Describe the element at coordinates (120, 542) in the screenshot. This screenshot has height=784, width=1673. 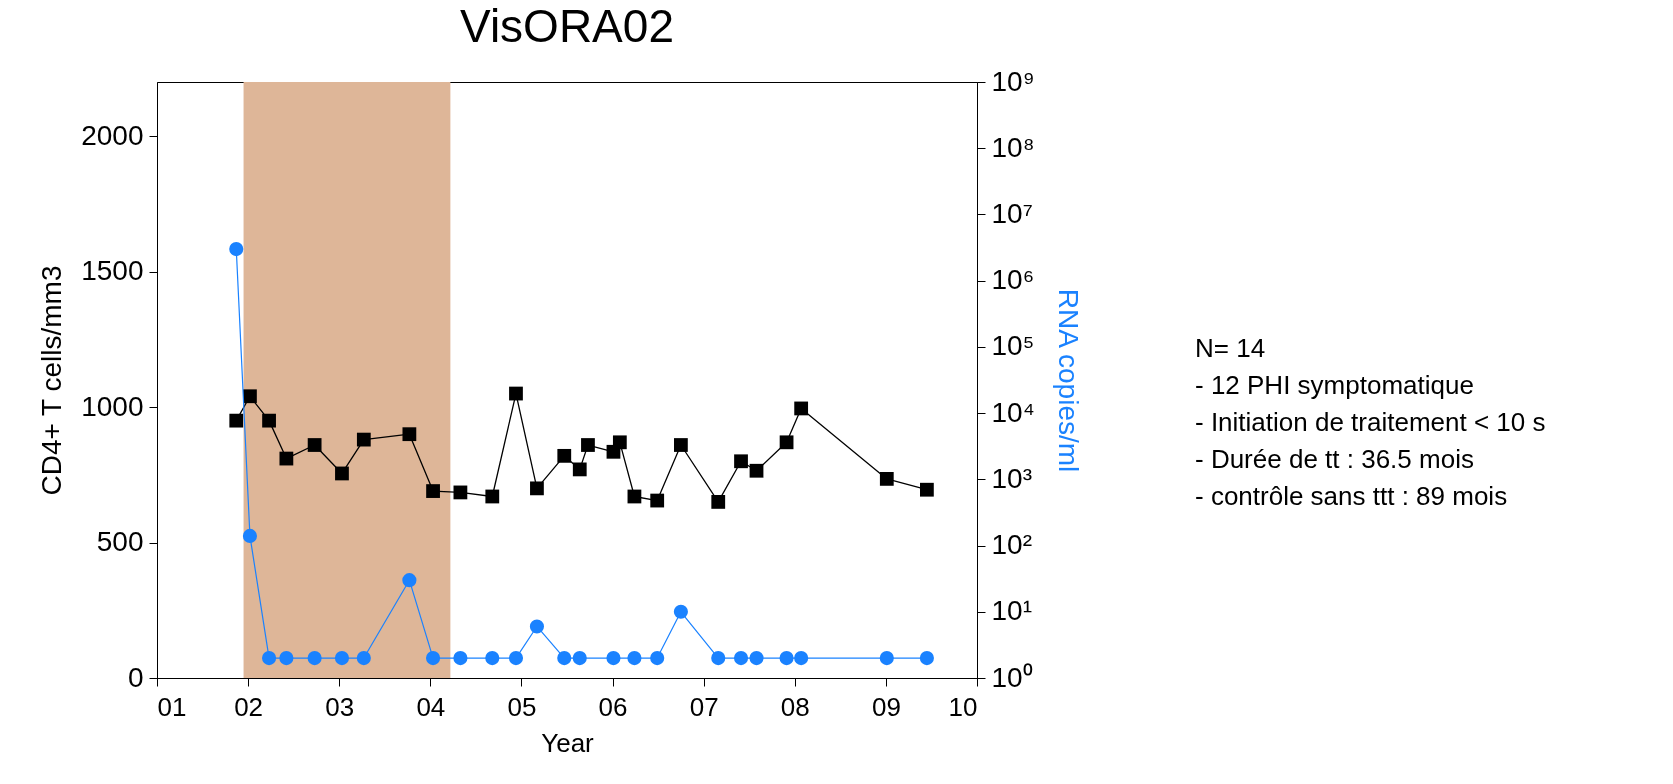
I see `y-tick-label: 500` at that location.